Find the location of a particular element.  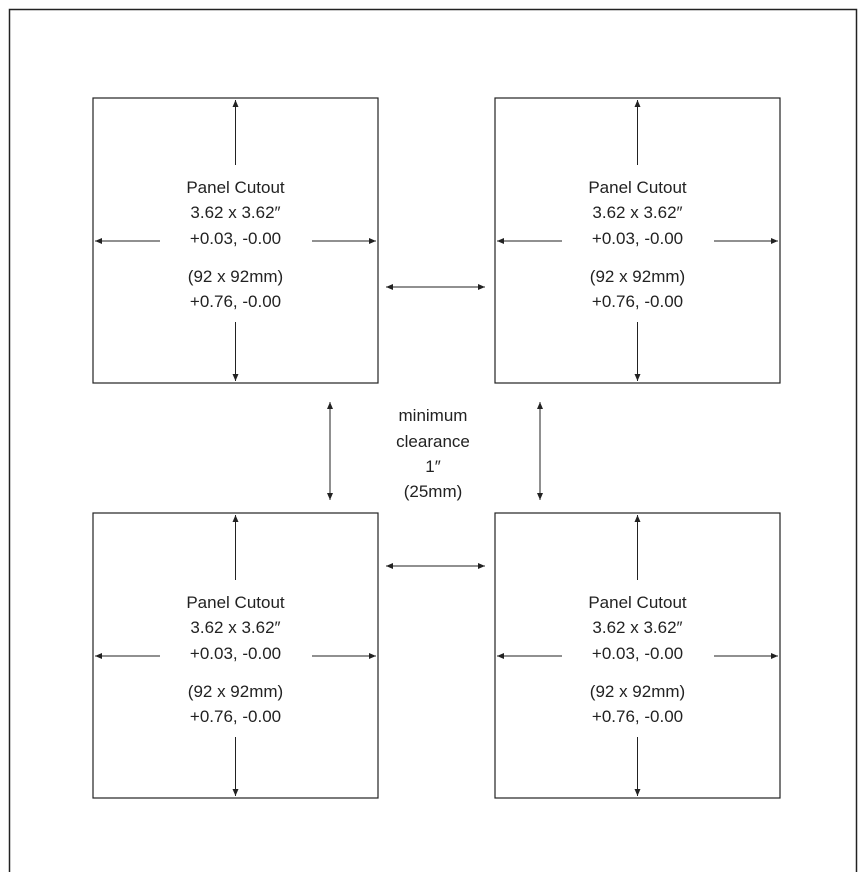

clearance-line-3: 1″ is located at coordinates (432, 466).